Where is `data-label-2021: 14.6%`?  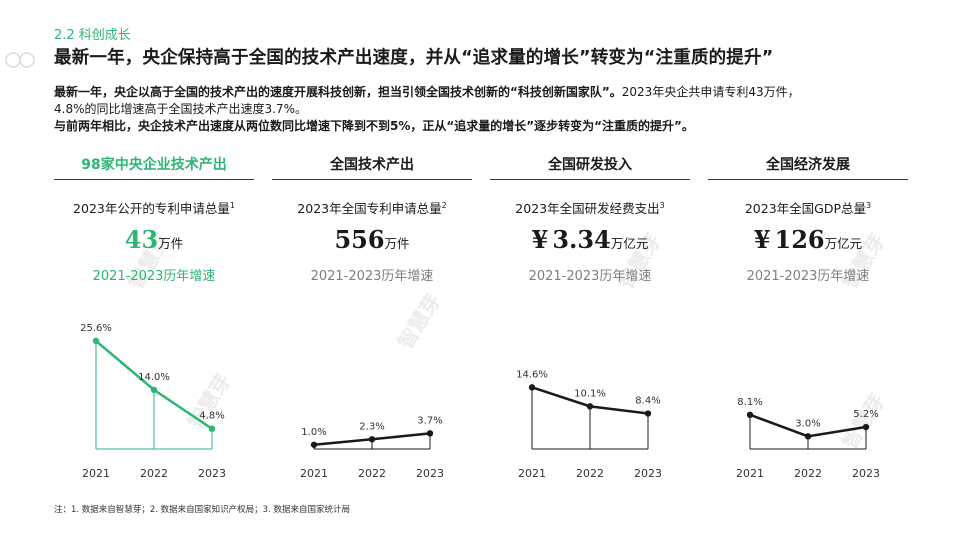
data-label-2021: 14.6% is located at coordinates (532, 374).